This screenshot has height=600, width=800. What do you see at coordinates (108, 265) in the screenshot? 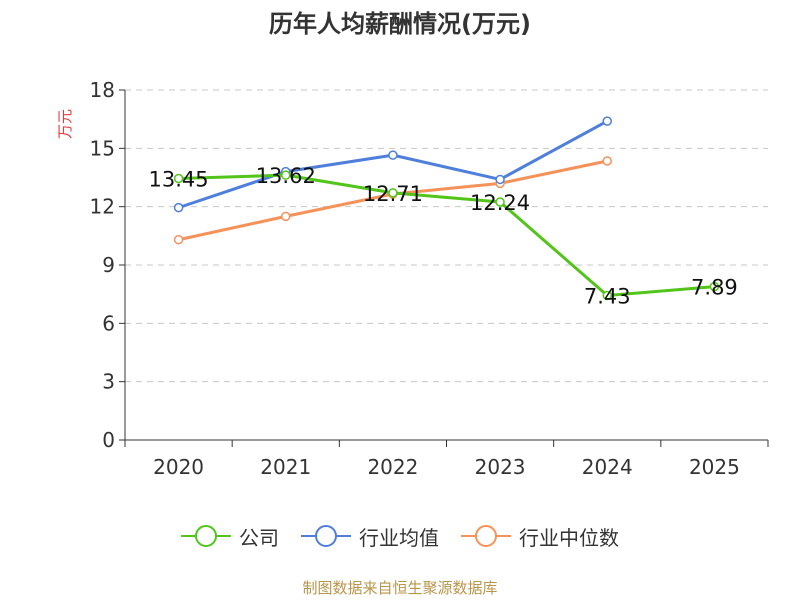
I see `y-tick-label: 9` at bounding box center [108, 265].